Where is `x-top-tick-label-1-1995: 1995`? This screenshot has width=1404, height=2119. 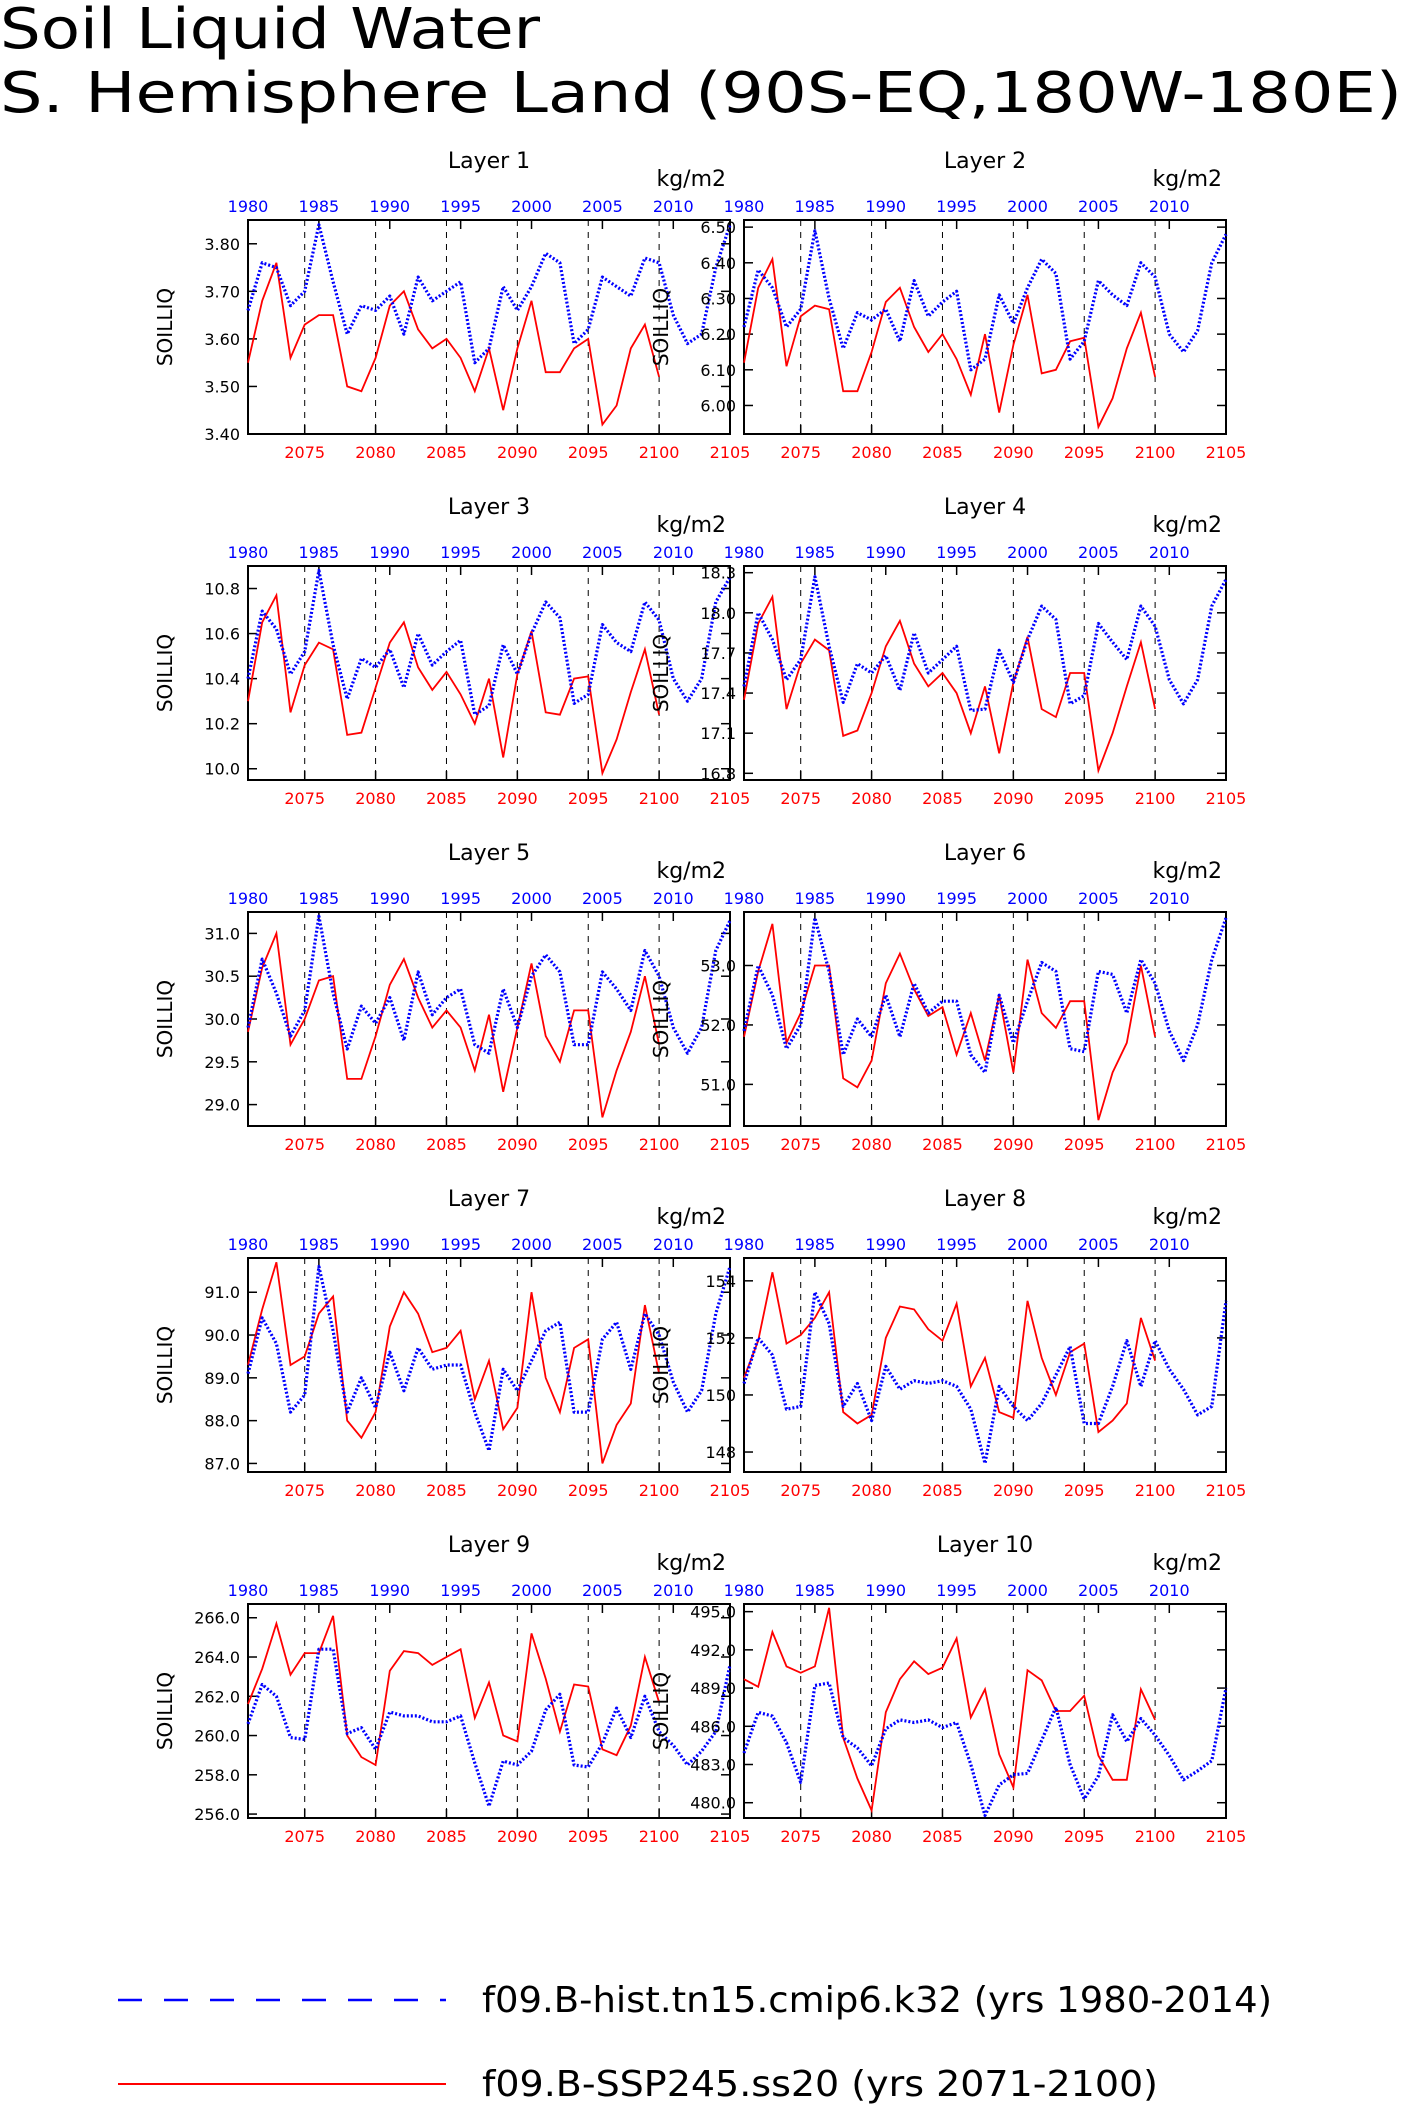 x-top-tick-label-1-1995: 1995 is located at coordinates (460, 206).